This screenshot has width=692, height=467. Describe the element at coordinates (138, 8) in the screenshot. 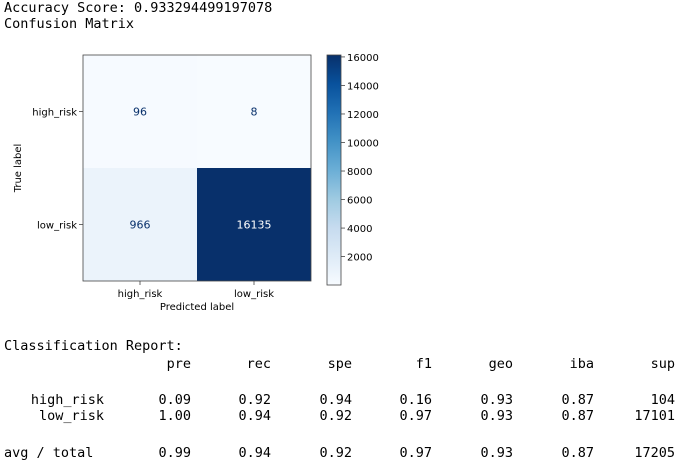

I see `accuracy-line: Accuracy Score: 0.933294499197078` at that location.